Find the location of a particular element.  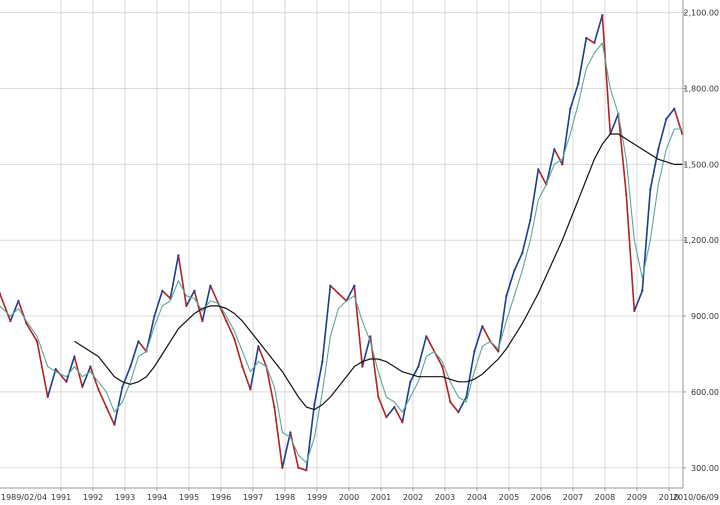

x-tick-label: 1994 is located at coordinates (157, 497).